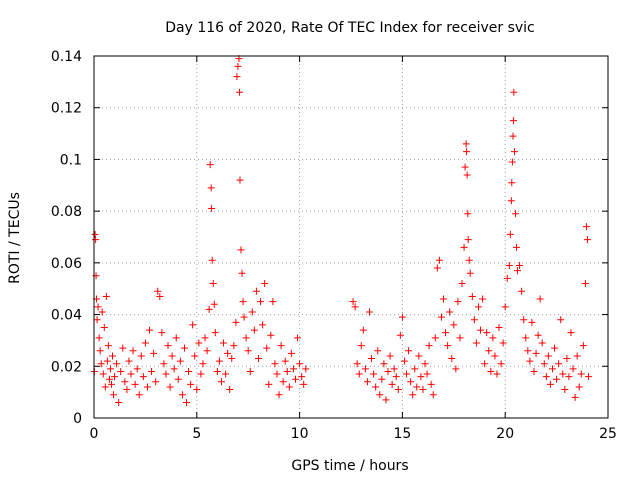 The image size is (640, 480). I want to click on x-axis-label: GPS time / hours, so click(349, 466).